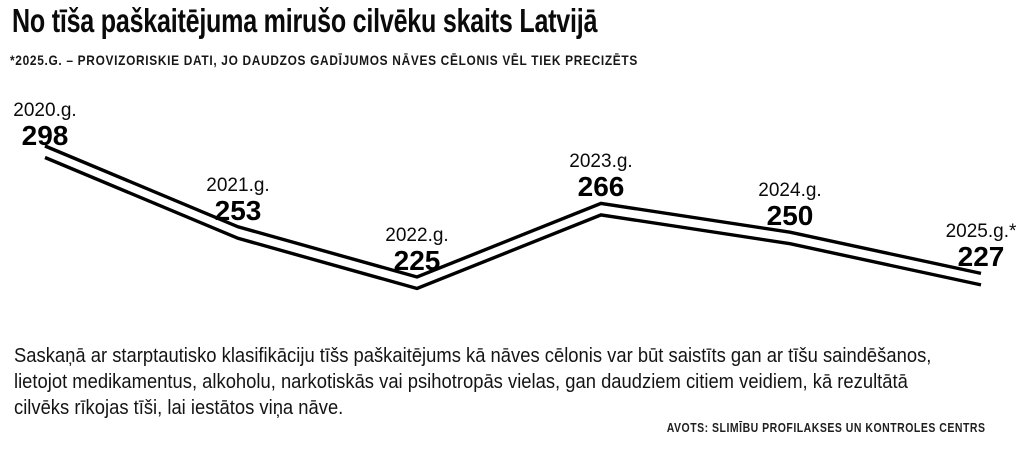  I want to click on data-point-value: 225, so click(417, 261).